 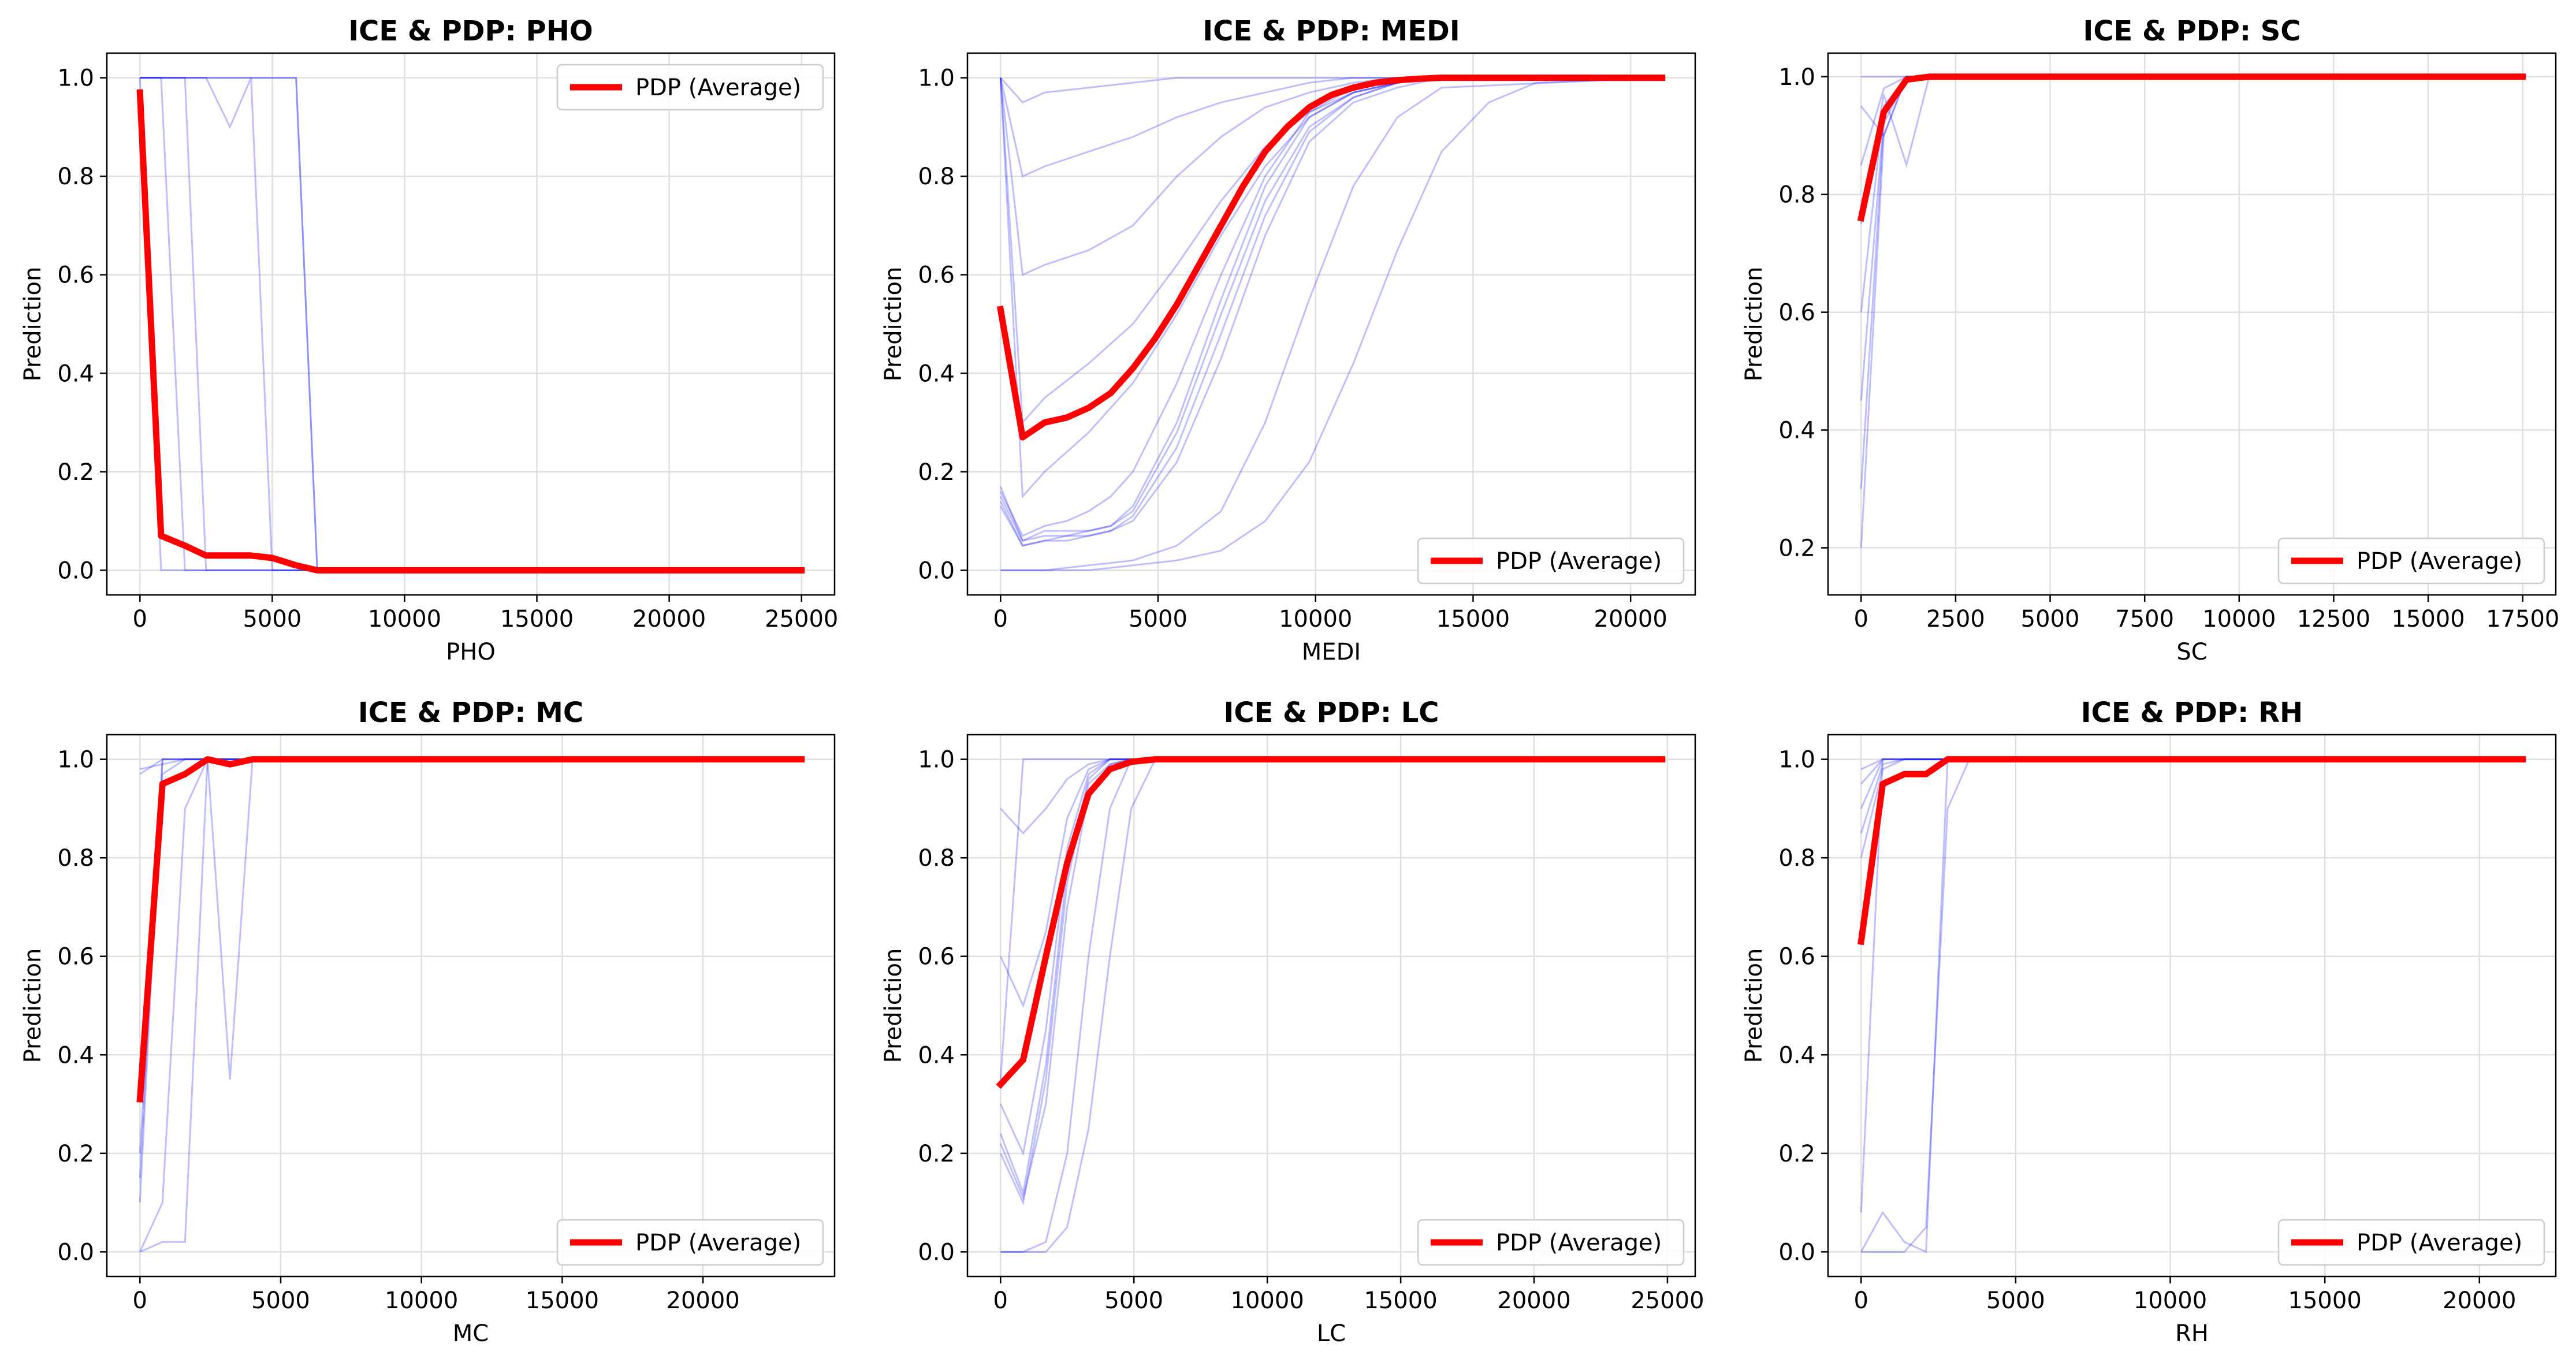 What do you see at coordinates (1332, 1334) in the screenshot?
I see `x-axis-label: LC` at bounding box center [1332, 1334].